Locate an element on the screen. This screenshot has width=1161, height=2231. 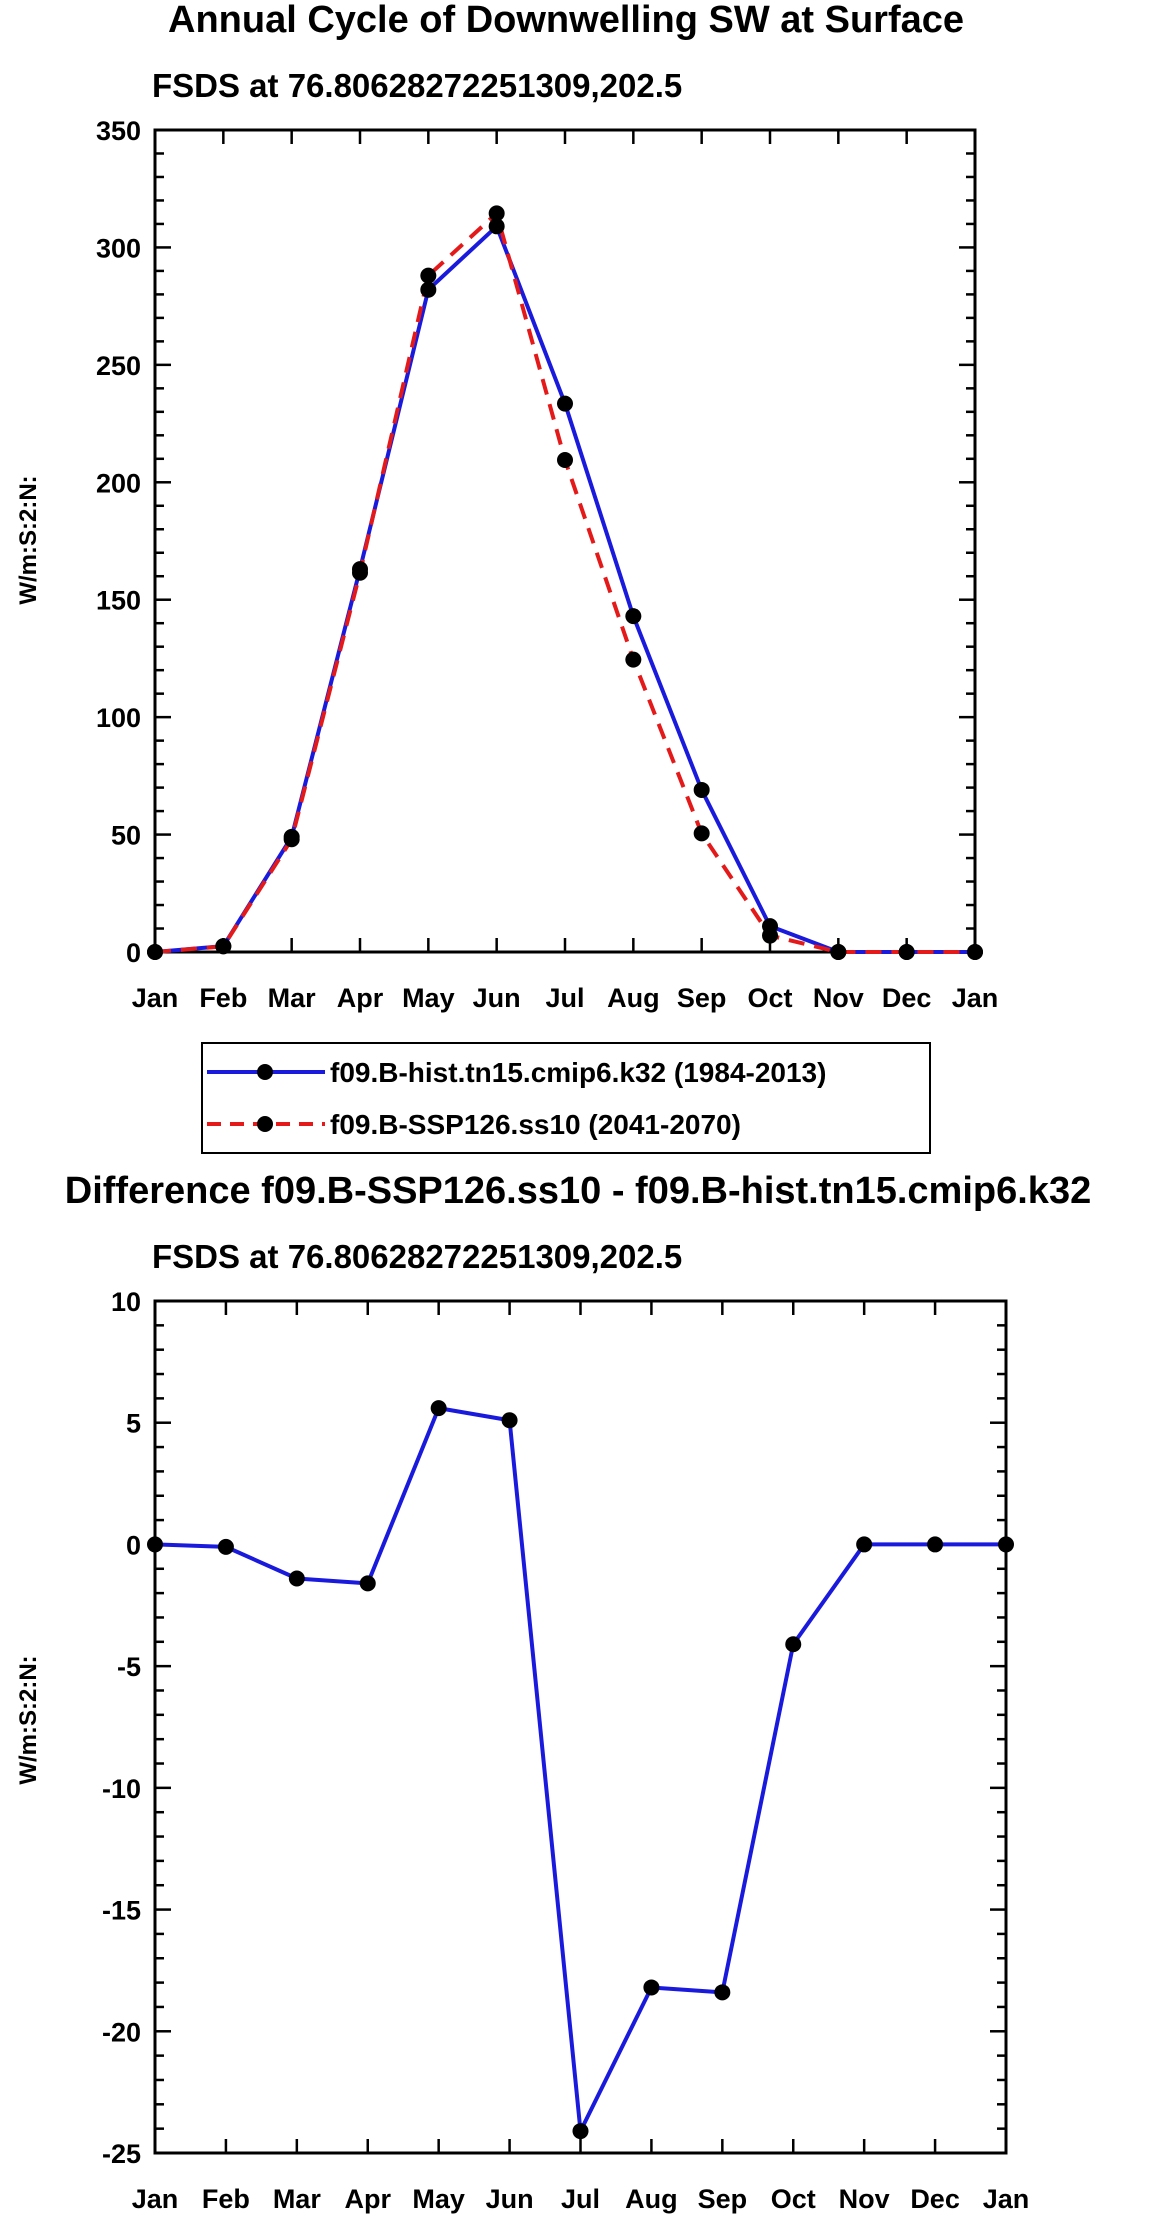
c1-y-tick-label: 200 is located at coordinates (118, 483).